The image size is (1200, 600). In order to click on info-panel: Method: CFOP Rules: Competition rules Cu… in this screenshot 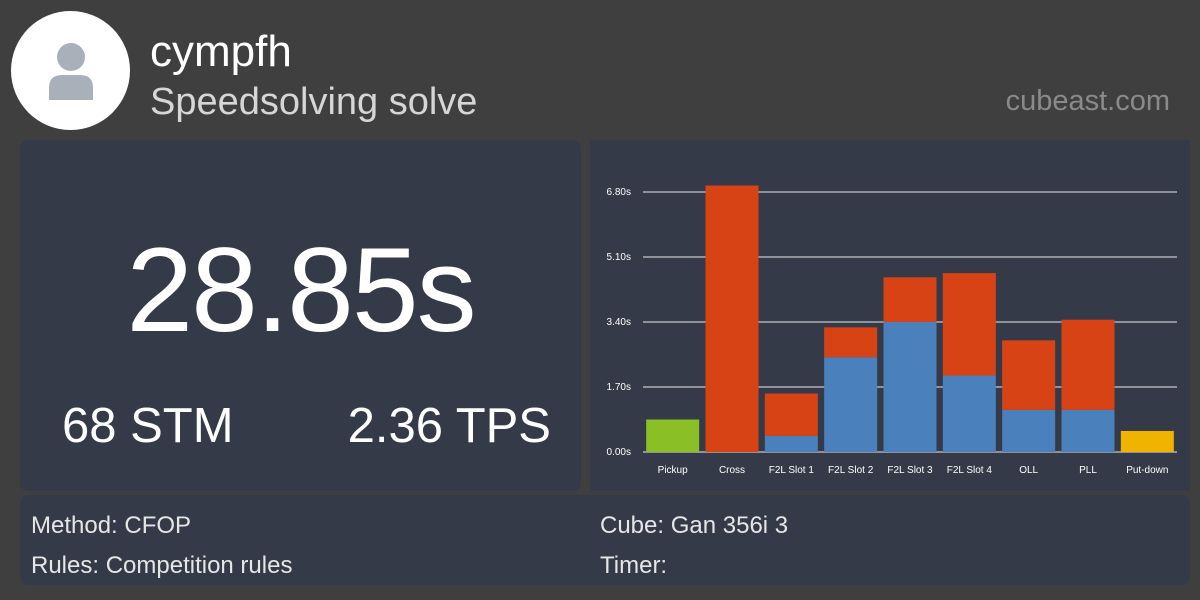, I will do `click(605, 540)`.